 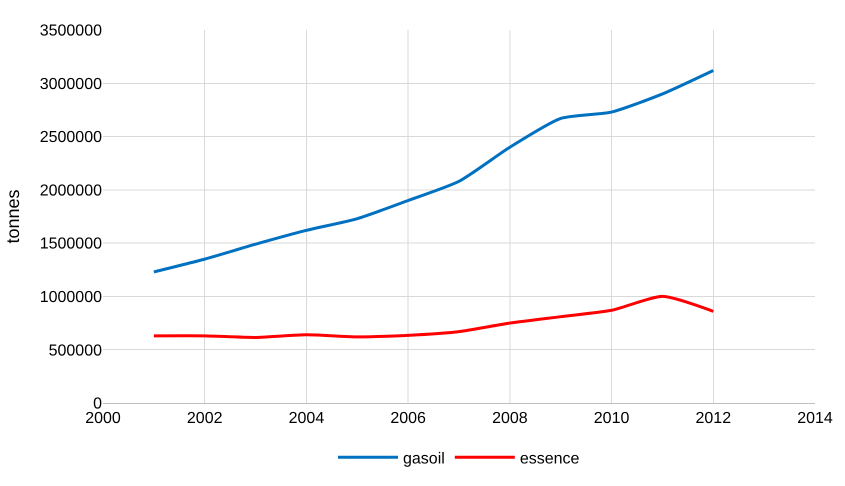 What do you see at coordinates (103, 419) in the screenshot?
I see `x-tick-label: 2000` at bounding box center [103, 419].